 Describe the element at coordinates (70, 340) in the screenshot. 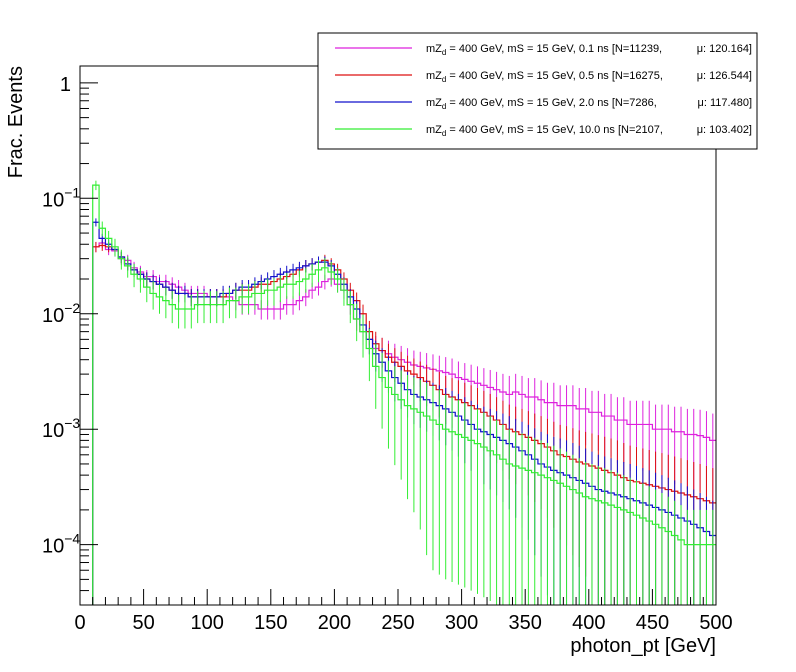

I see `y-axis: 10⁻⁴ 10⁻³ 10⁻² 10⁻¹ 1` at that location.